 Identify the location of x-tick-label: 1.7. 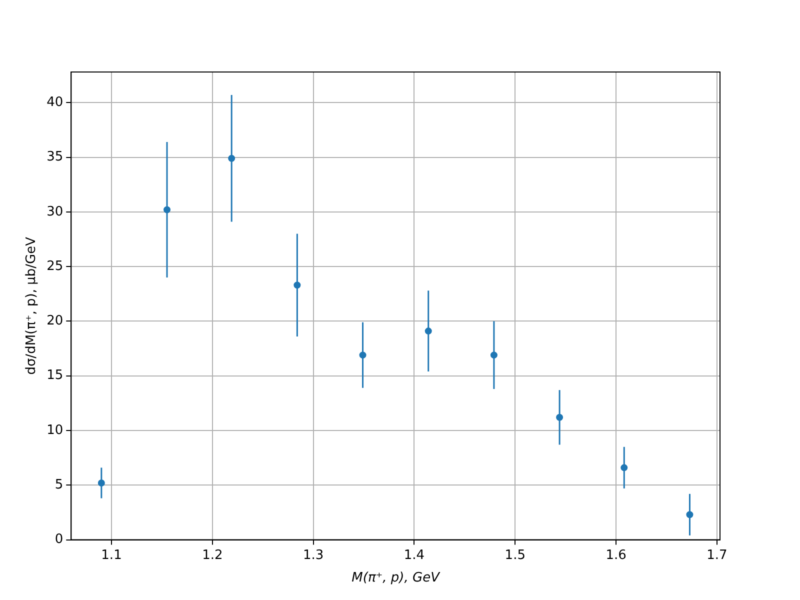
(717, 555).